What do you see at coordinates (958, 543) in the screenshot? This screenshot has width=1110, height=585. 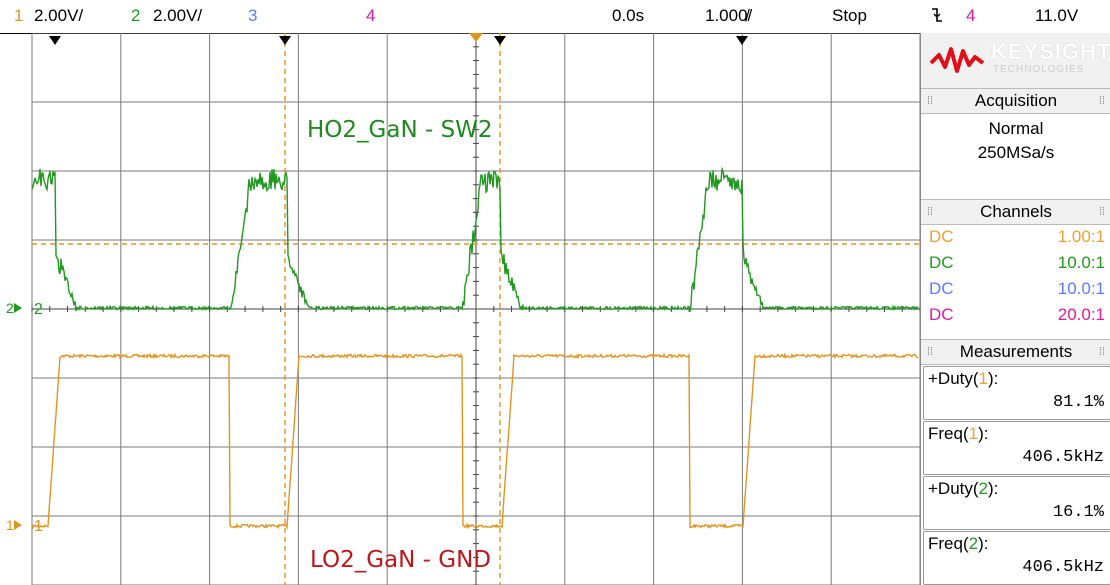 I see `measurement-label: Freq(2):` at bounding box center [958, 543].